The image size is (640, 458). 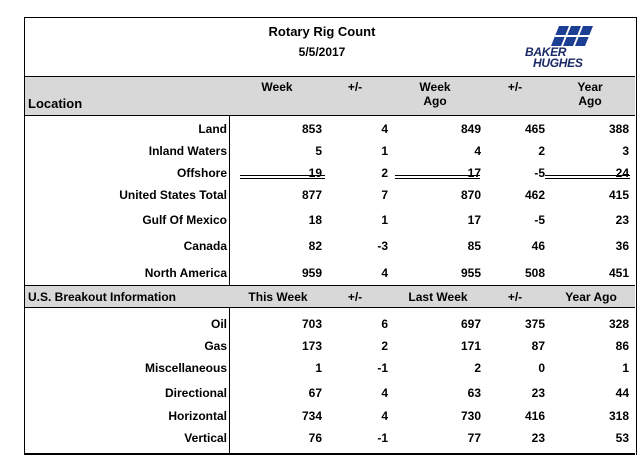 I want to click on breakout-column-header: U.S. Breakout Information, so click(x=102, y=297).